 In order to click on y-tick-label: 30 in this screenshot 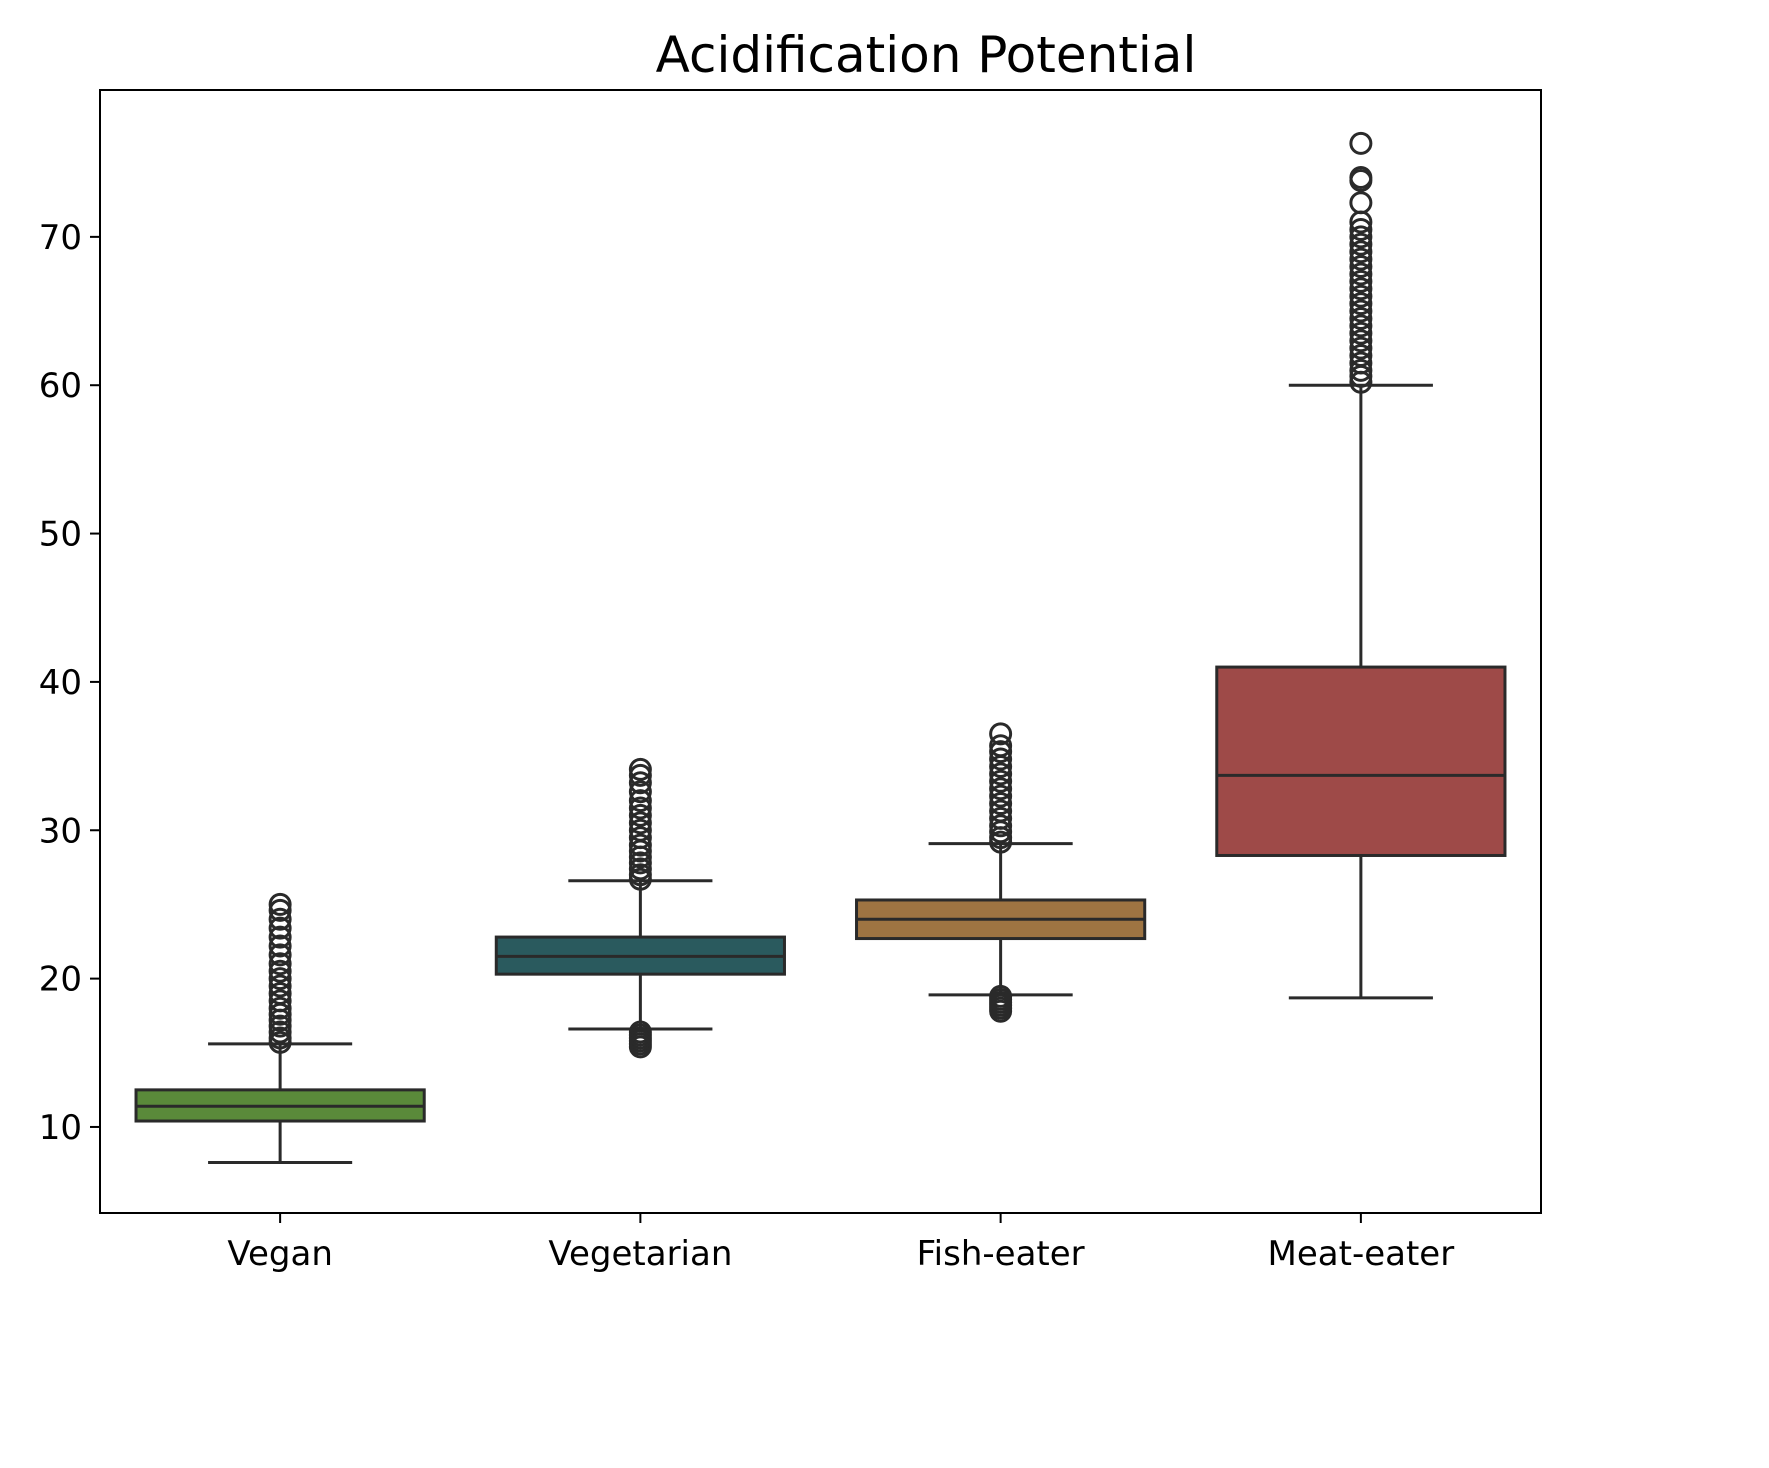, I will do `click(60, 831)`.